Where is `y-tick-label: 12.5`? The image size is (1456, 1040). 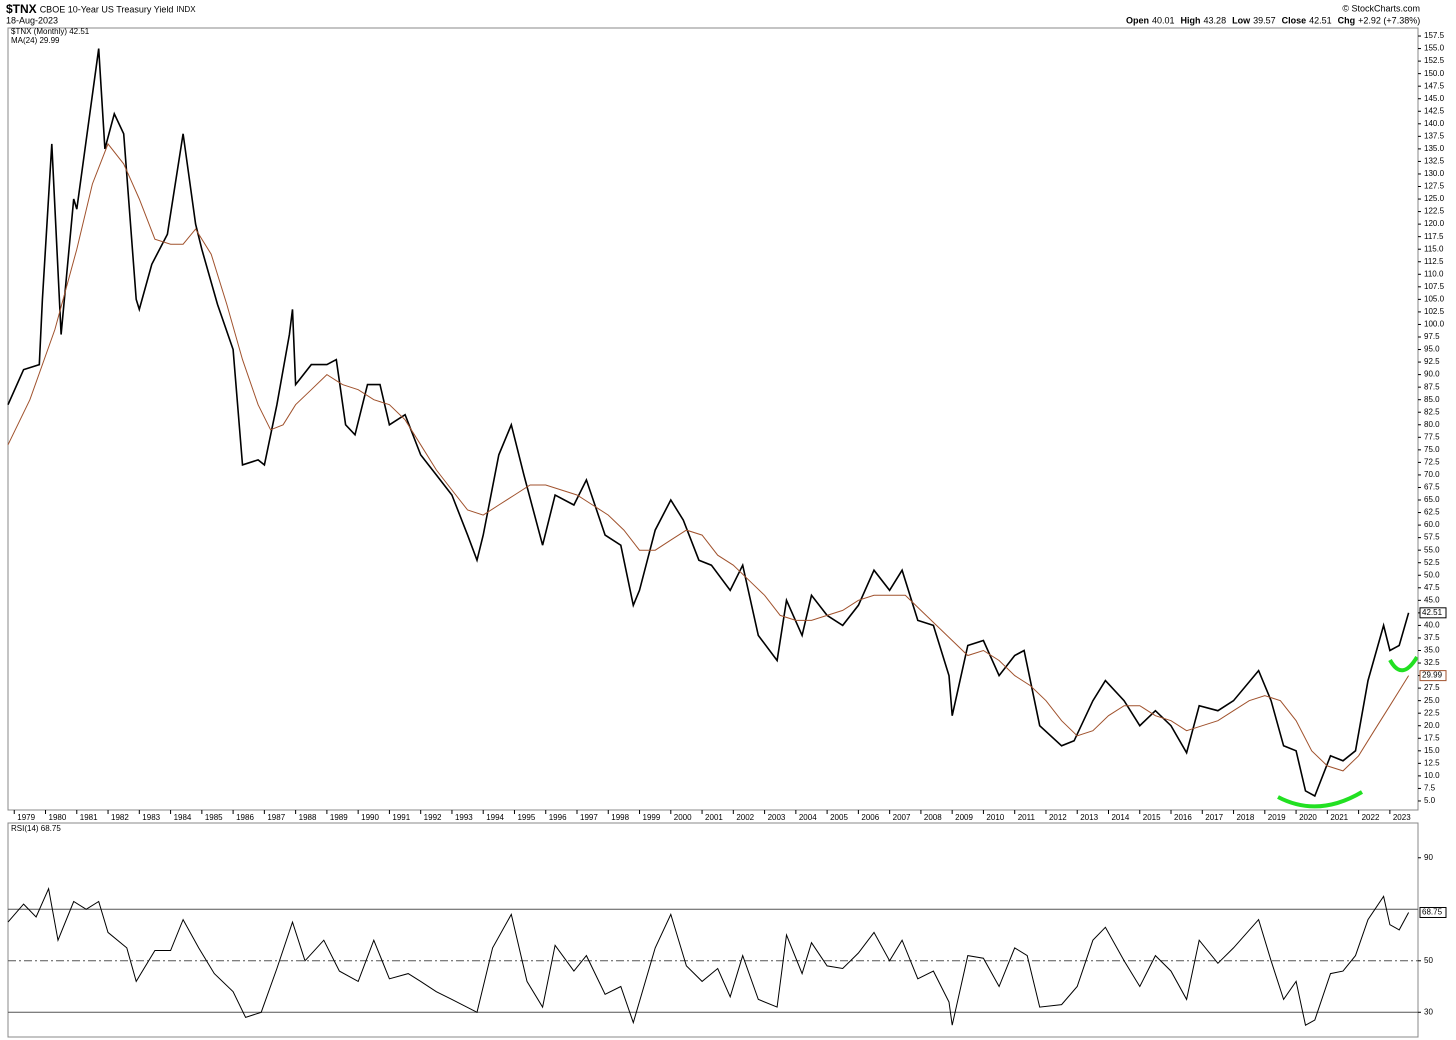
y-tick-label: 12.5 is located at coordinates (1432, 762).